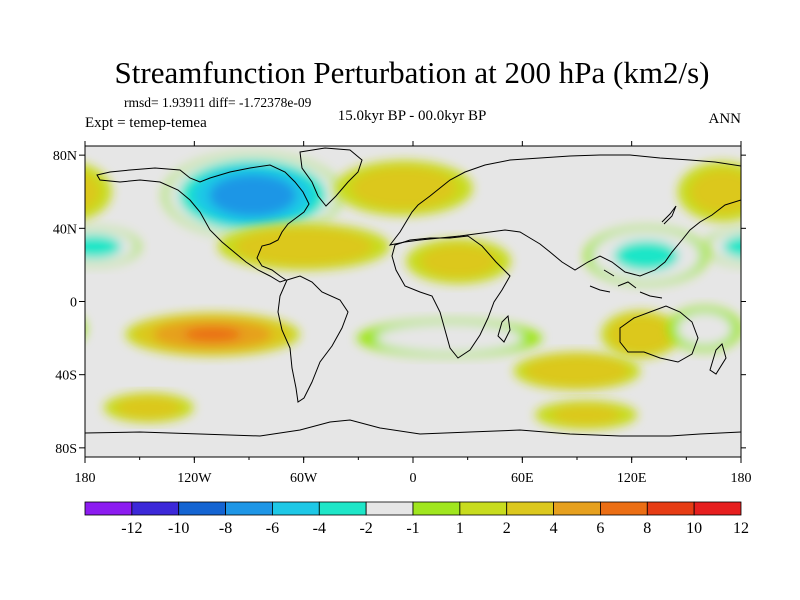  Describe the element at coordinates (203, 223) in the screenshot. I see `coastline-north-america` at that location.